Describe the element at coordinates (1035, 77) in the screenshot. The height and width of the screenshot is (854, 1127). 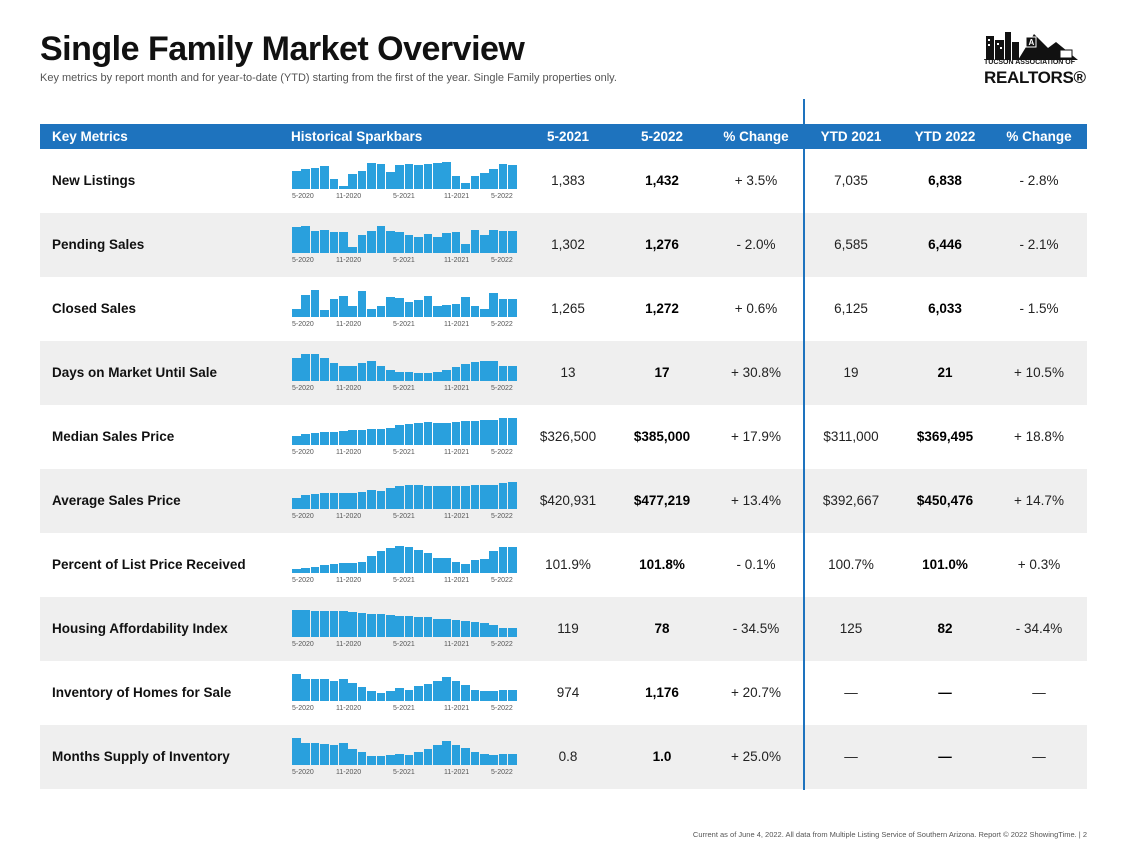
I see `logo-line2: REALTORS®` at that location.